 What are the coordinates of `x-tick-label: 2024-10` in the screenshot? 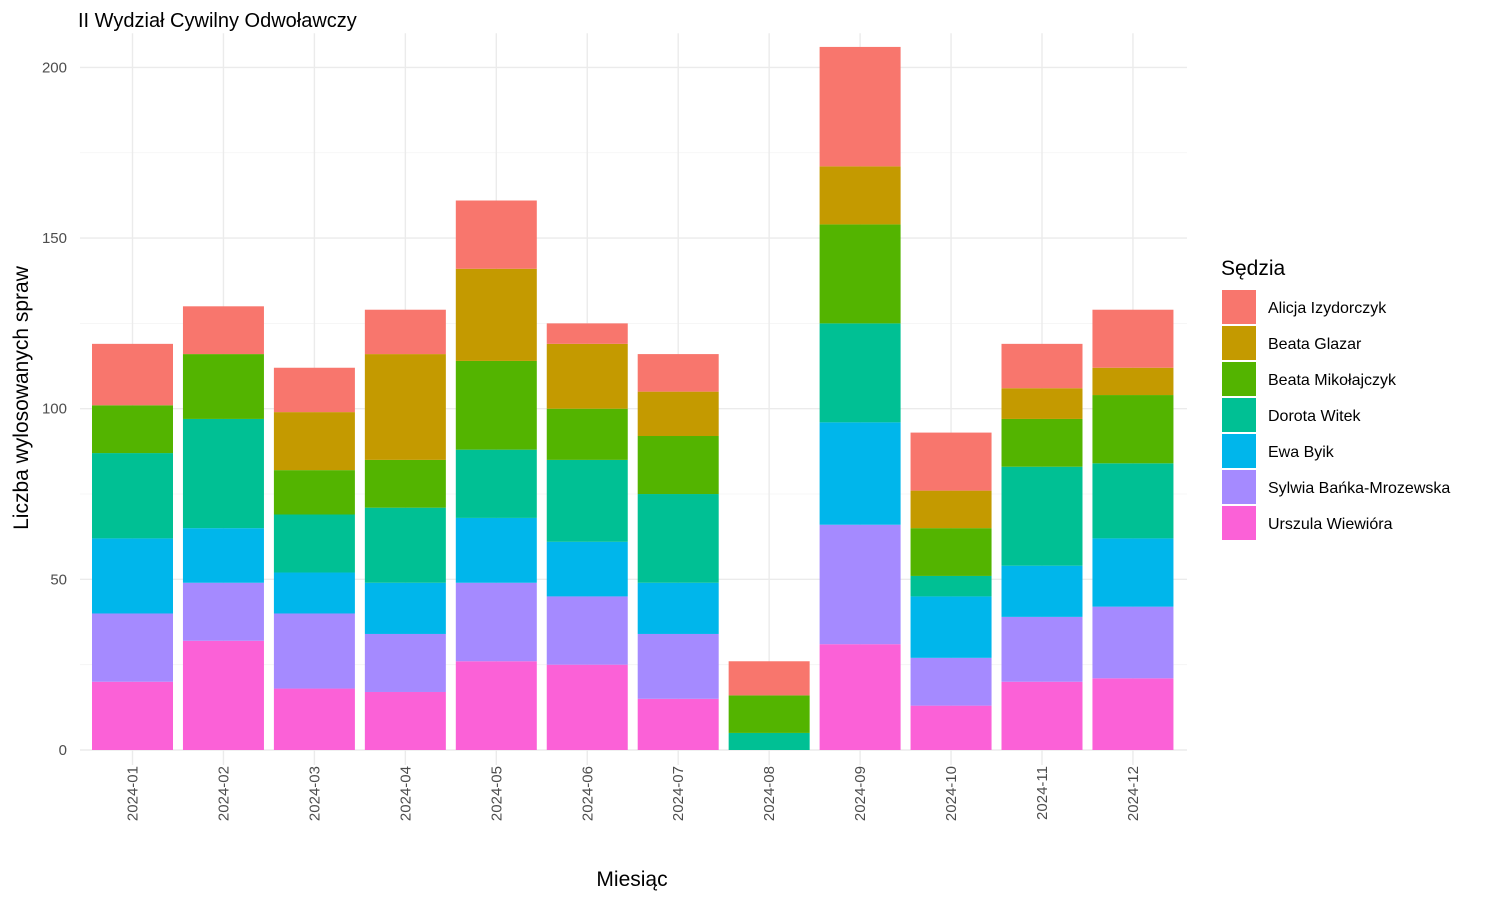 It's located at (951, 793).